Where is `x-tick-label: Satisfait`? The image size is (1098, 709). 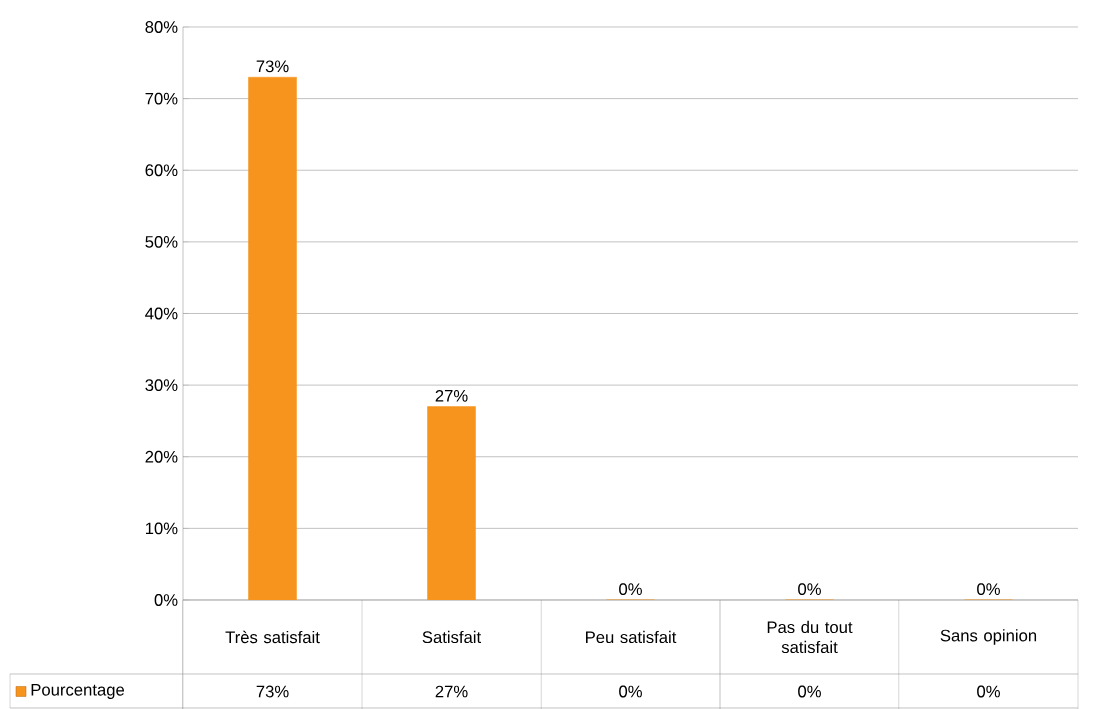 x-tick-label: Satisfait is located at coordinates (452, 637).